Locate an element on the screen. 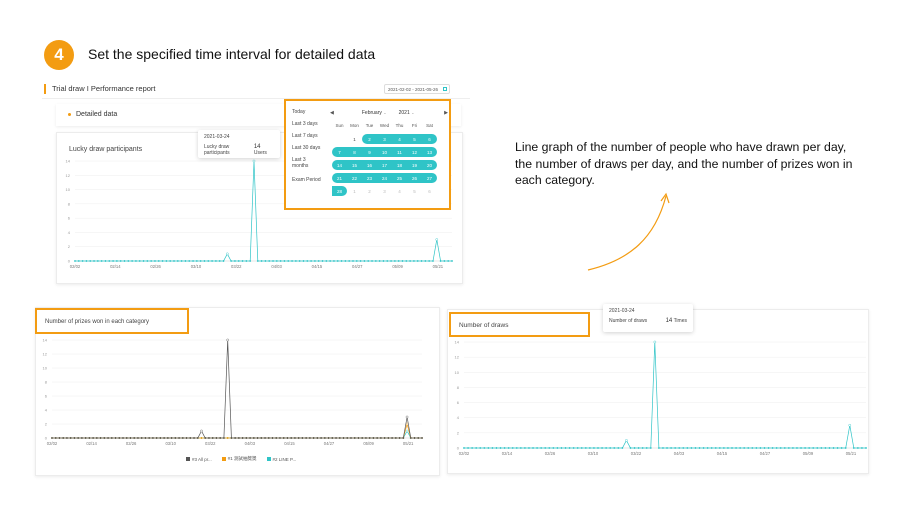 The height and width of the screenshot is (506, 900). calendar-day: 11 is located at coordinates (399, 152).